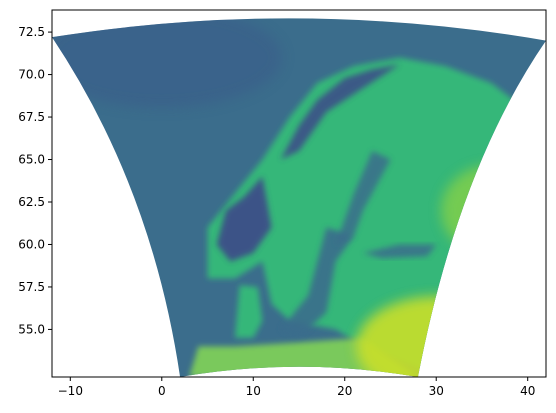 This screenshot has height=413, width=556. I want to click on land-denmark, so click(248, 311).